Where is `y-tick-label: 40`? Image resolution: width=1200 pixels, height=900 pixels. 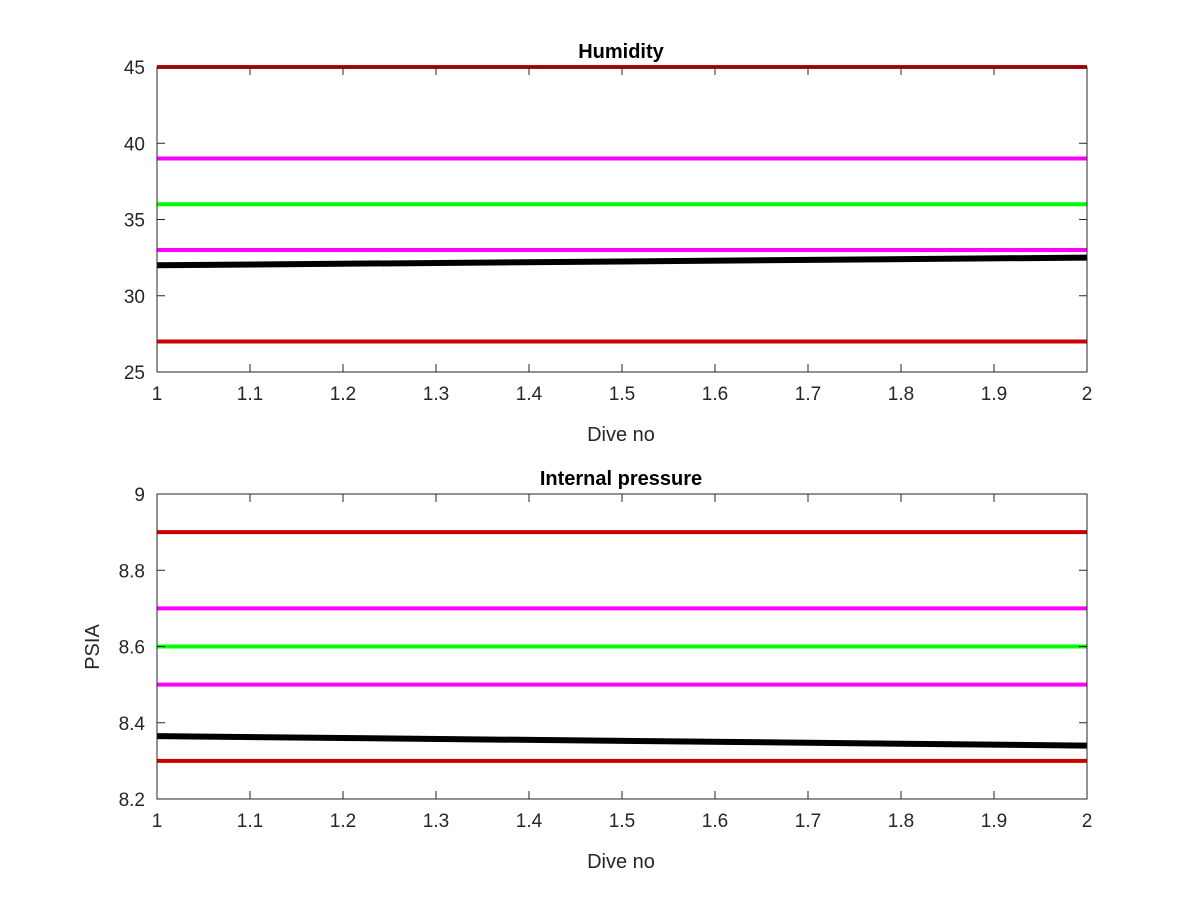
y-tick-label: 40 is located at coordinates (134, 144).